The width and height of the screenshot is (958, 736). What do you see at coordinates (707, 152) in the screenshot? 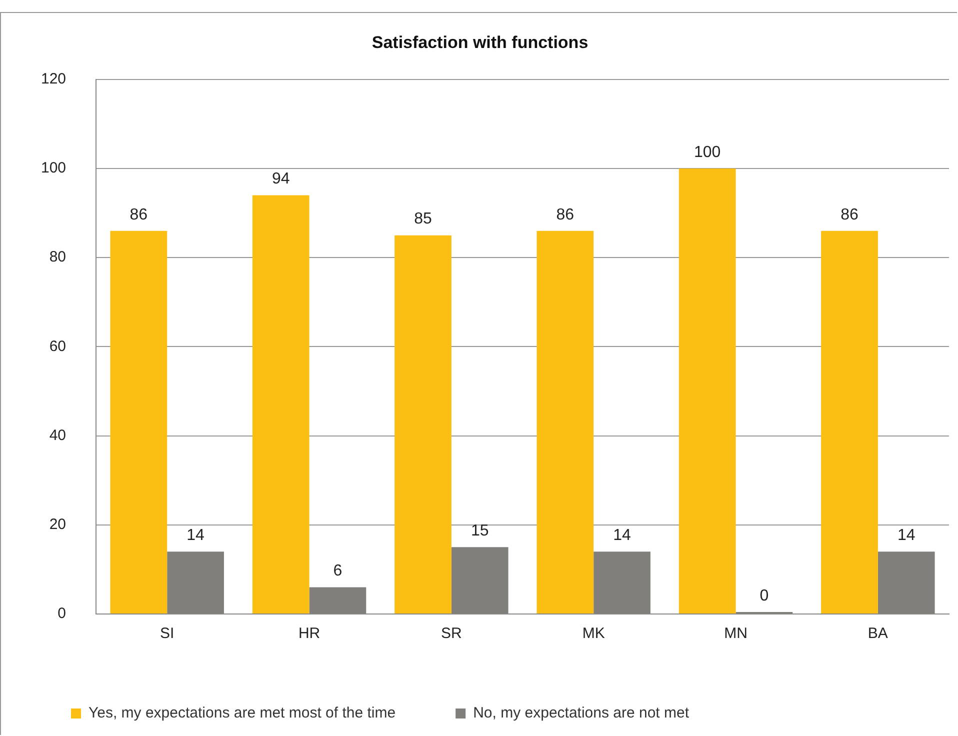
I see `data-label: 100` at bounding box center [707, 152].